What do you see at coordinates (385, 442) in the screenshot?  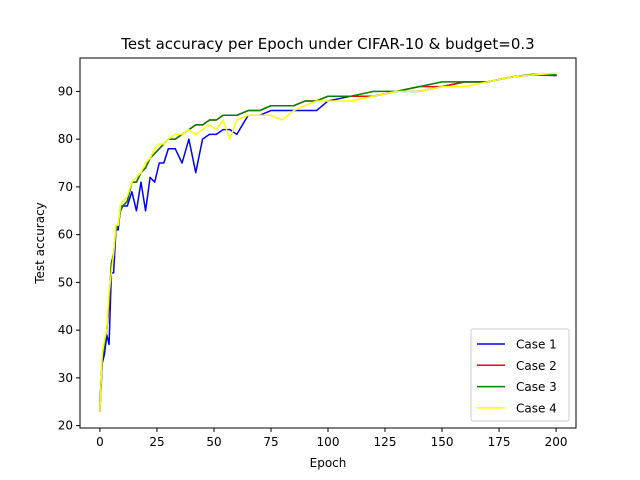 I see `x-tick-label: 125` at bounding box center [385, 442].